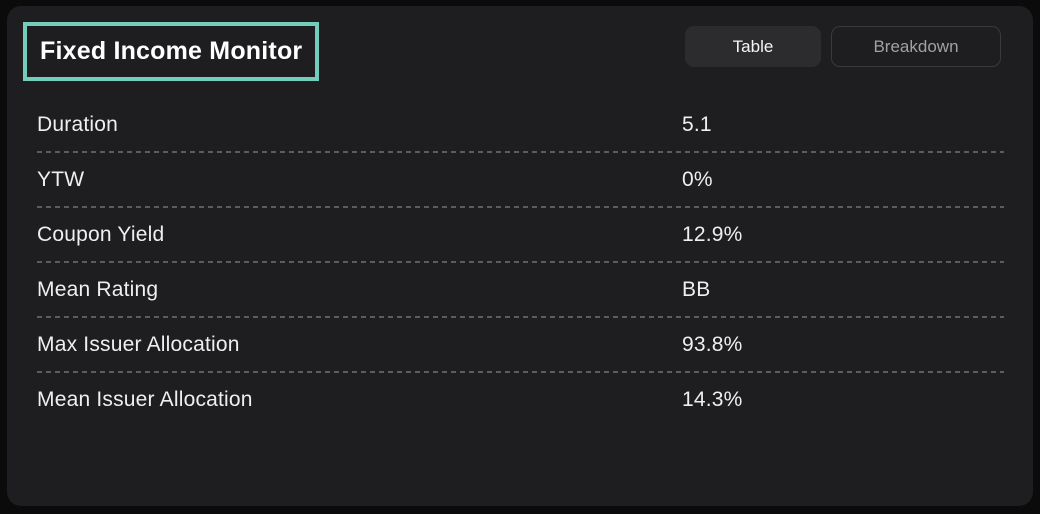  I want to click on metric-value: 12.9%, so click(712, 234).